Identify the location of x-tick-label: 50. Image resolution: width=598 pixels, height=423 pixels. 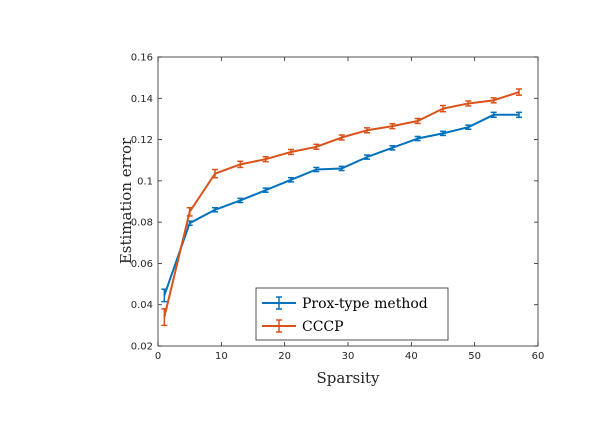
(474, 356).